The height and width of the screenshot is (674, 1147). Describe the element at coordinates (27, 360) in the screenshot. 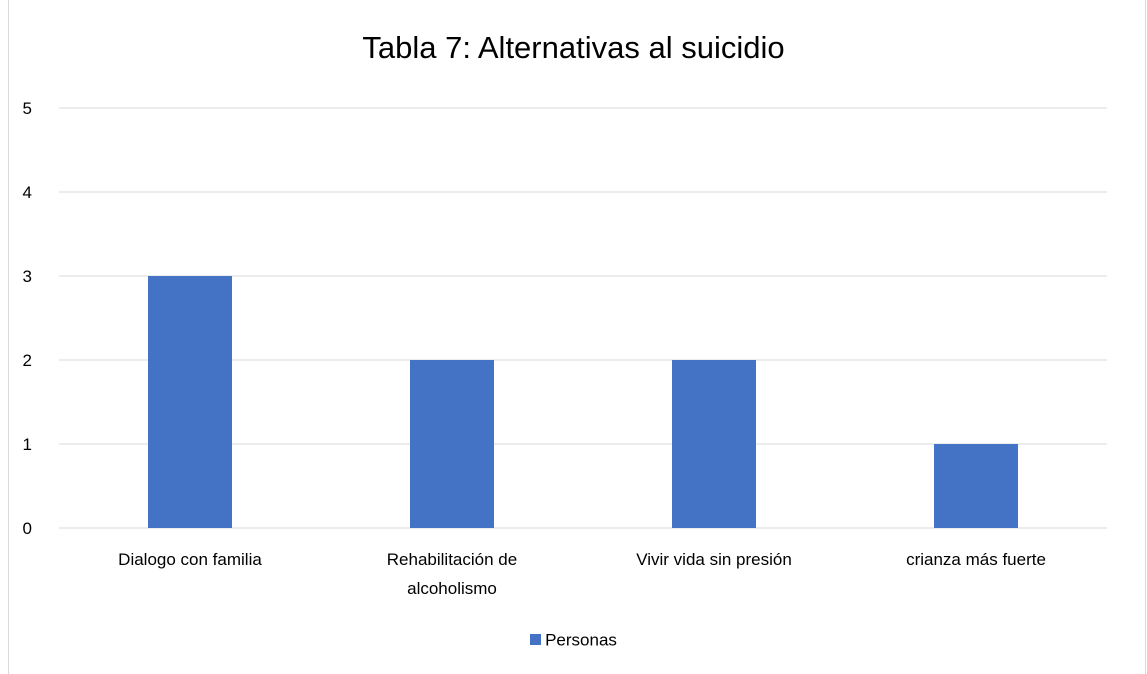

I see `y-tick-label: 2` at that location.